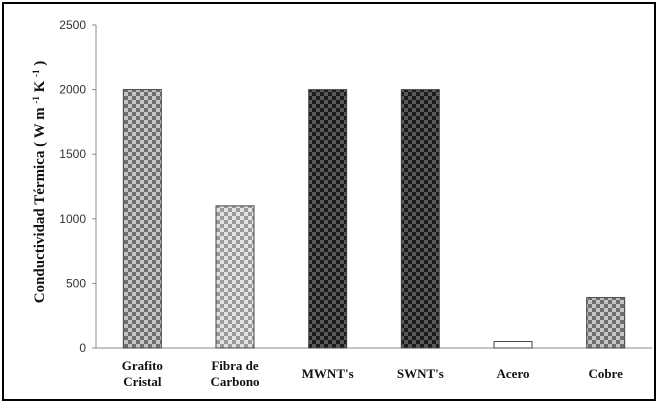 This screenshot has width=660, height=405. I want to click on y-ticks: 0 500 1000 1500 2000 2500, so click(77, 186).